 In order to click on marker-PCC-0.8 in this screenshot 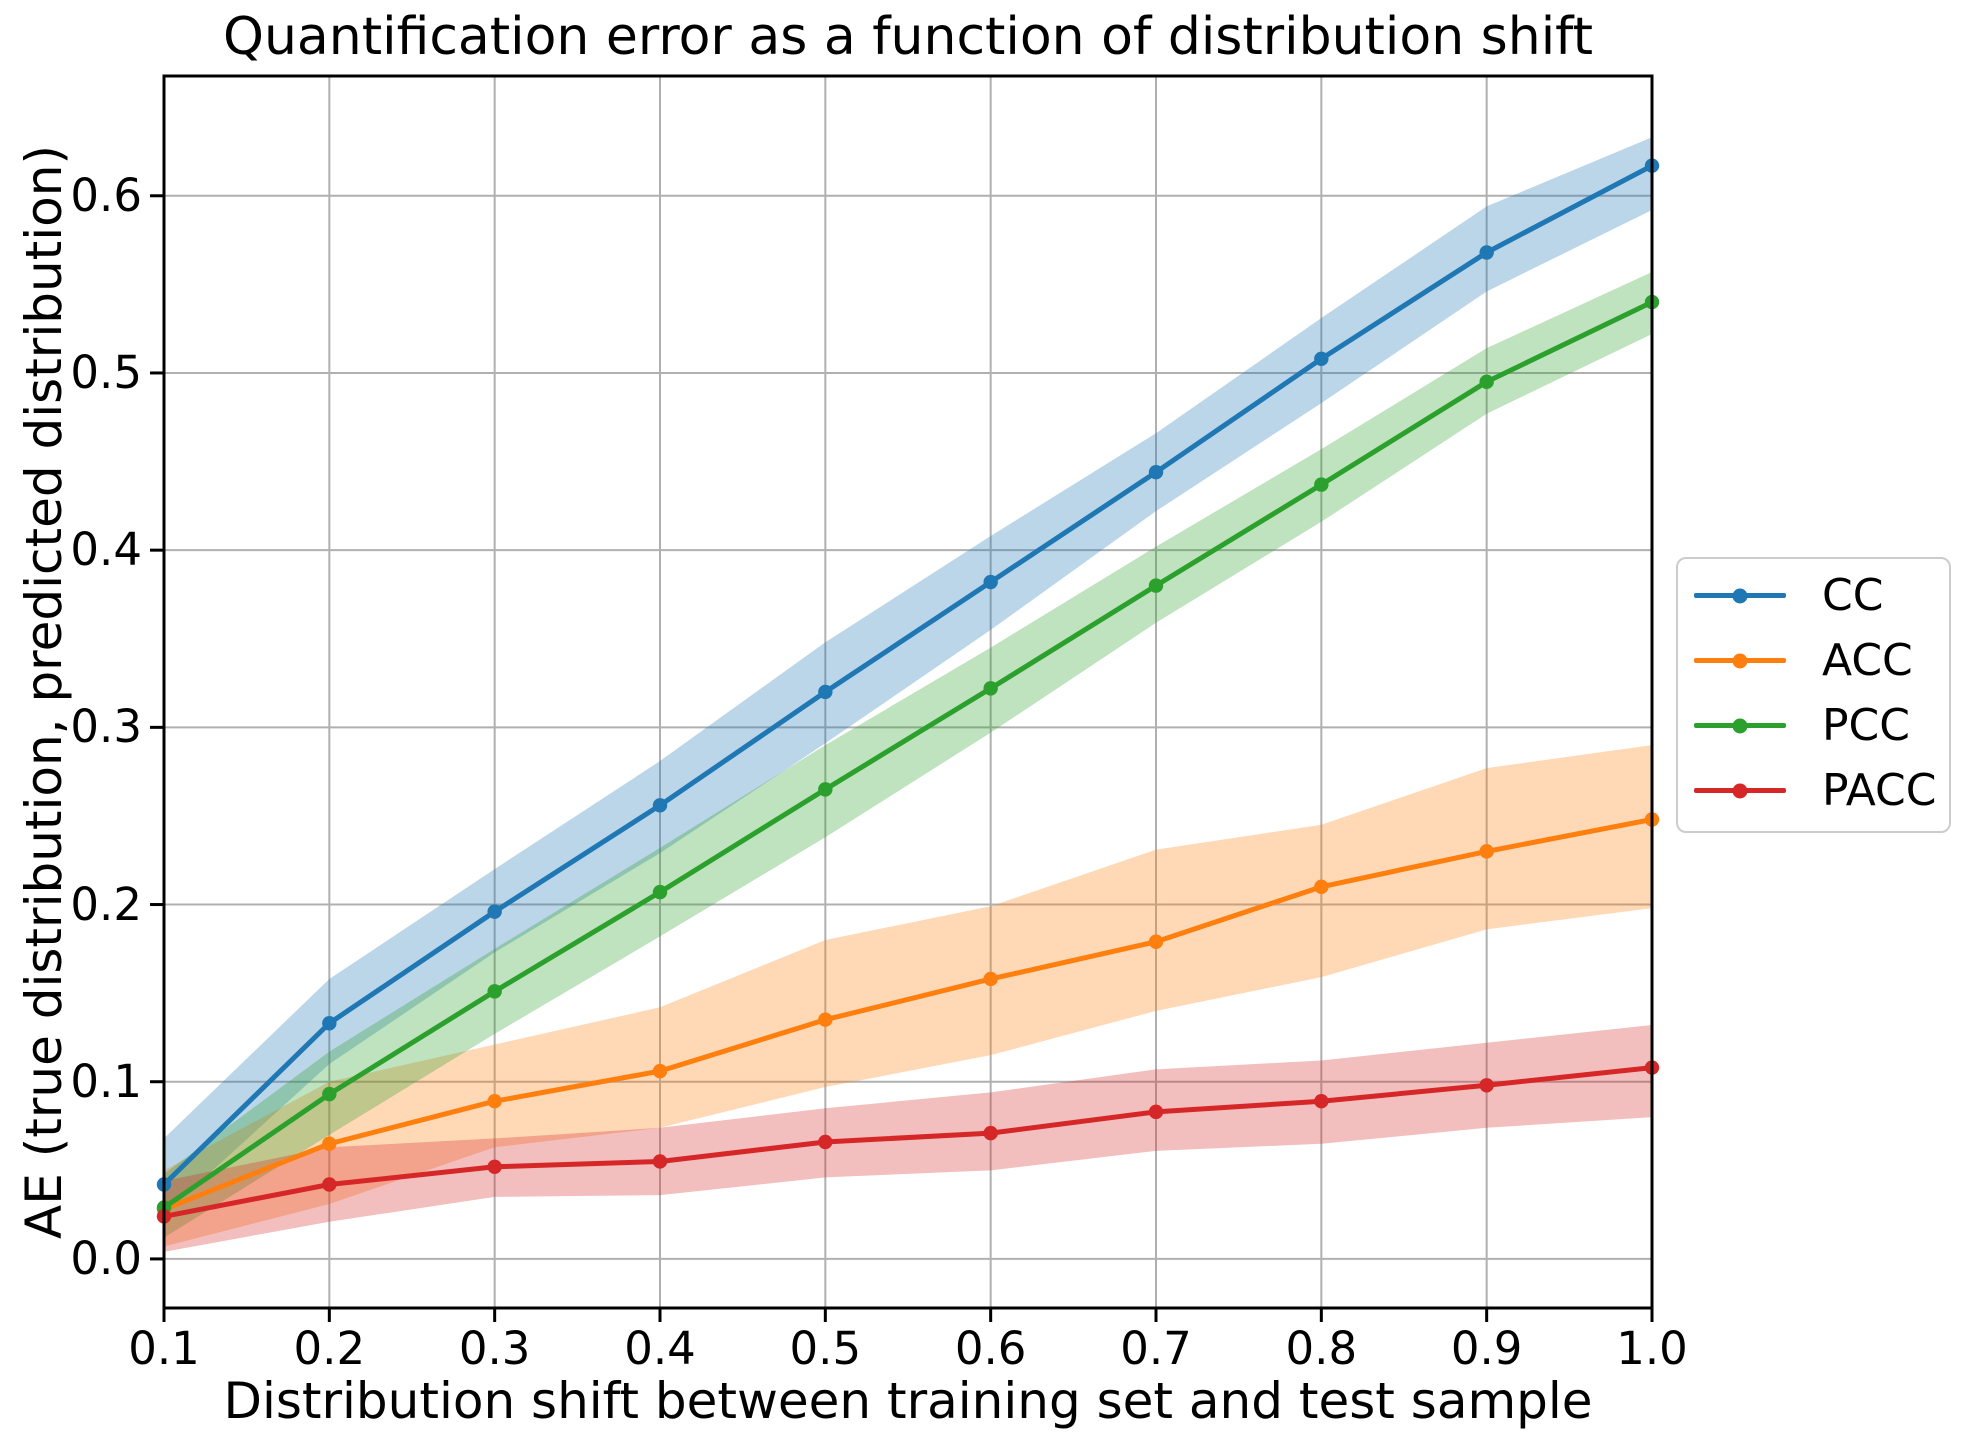, I will do `click(1321, 484)`.